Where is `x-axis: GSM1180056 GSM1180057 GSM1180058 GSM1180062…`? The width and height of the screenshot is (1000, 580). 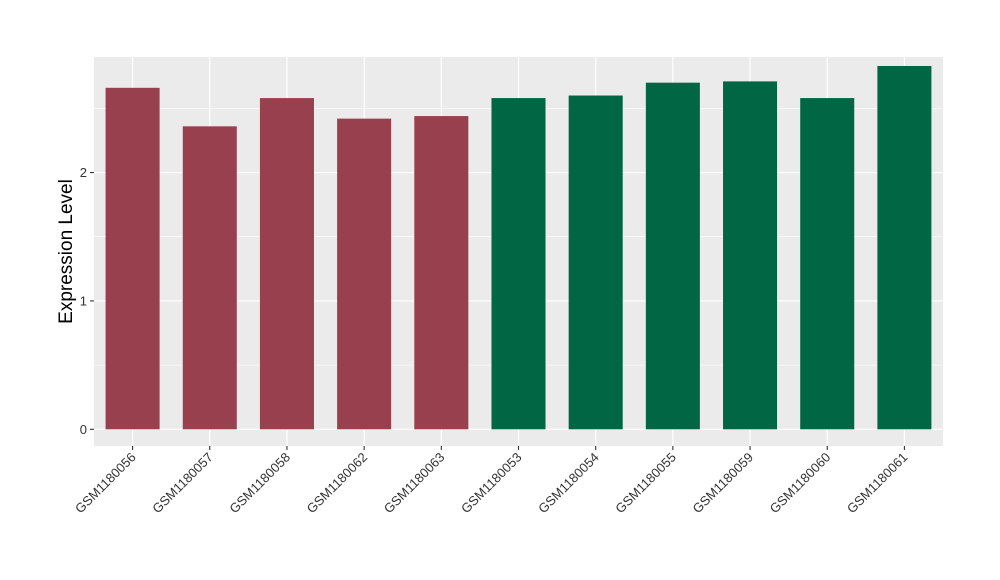 x-axis: GSM1180056 GSM1180057 GSM1180058 GSM1180062… is located at coordinates (491, 481).